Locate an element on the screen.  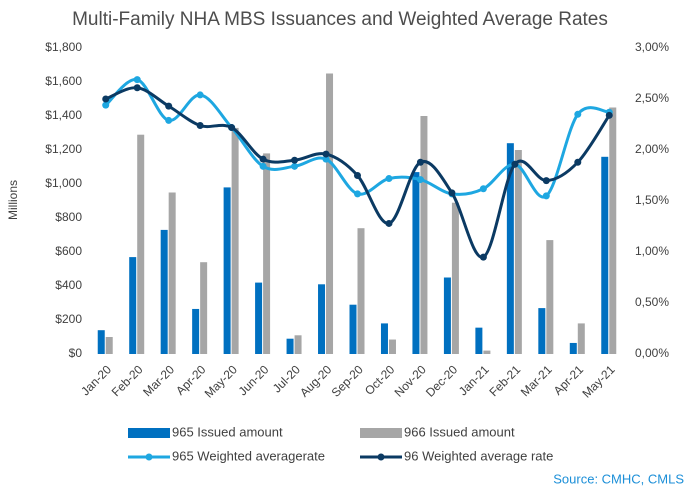
x-tick-label: Sep-20 is located at coordinates (347, 380).